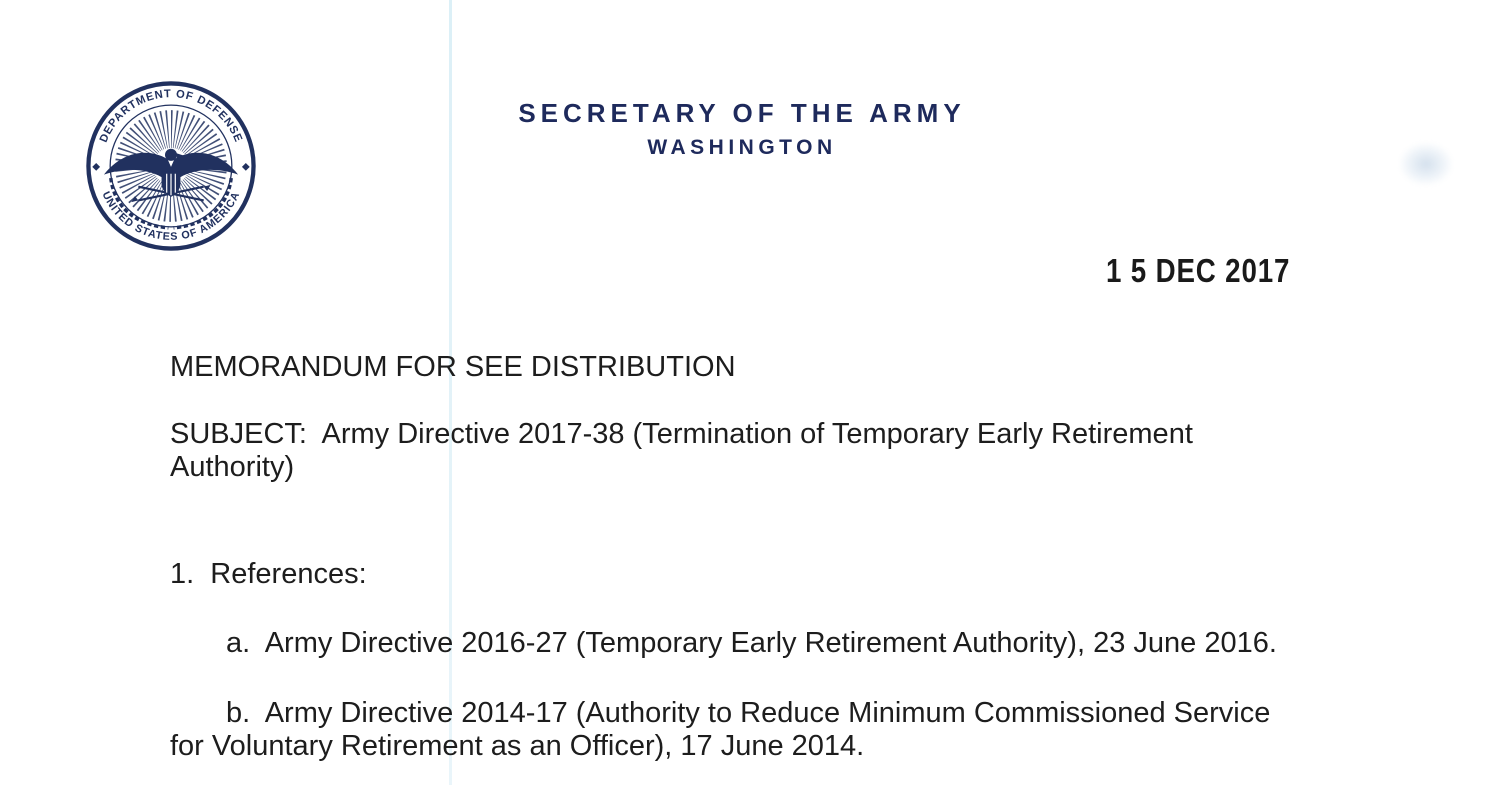 This screenshot has width=1500, height=785. Describe the element at coordinates (268, 574) in the screenshot. I see `references-heading: 1. References:` at that location.